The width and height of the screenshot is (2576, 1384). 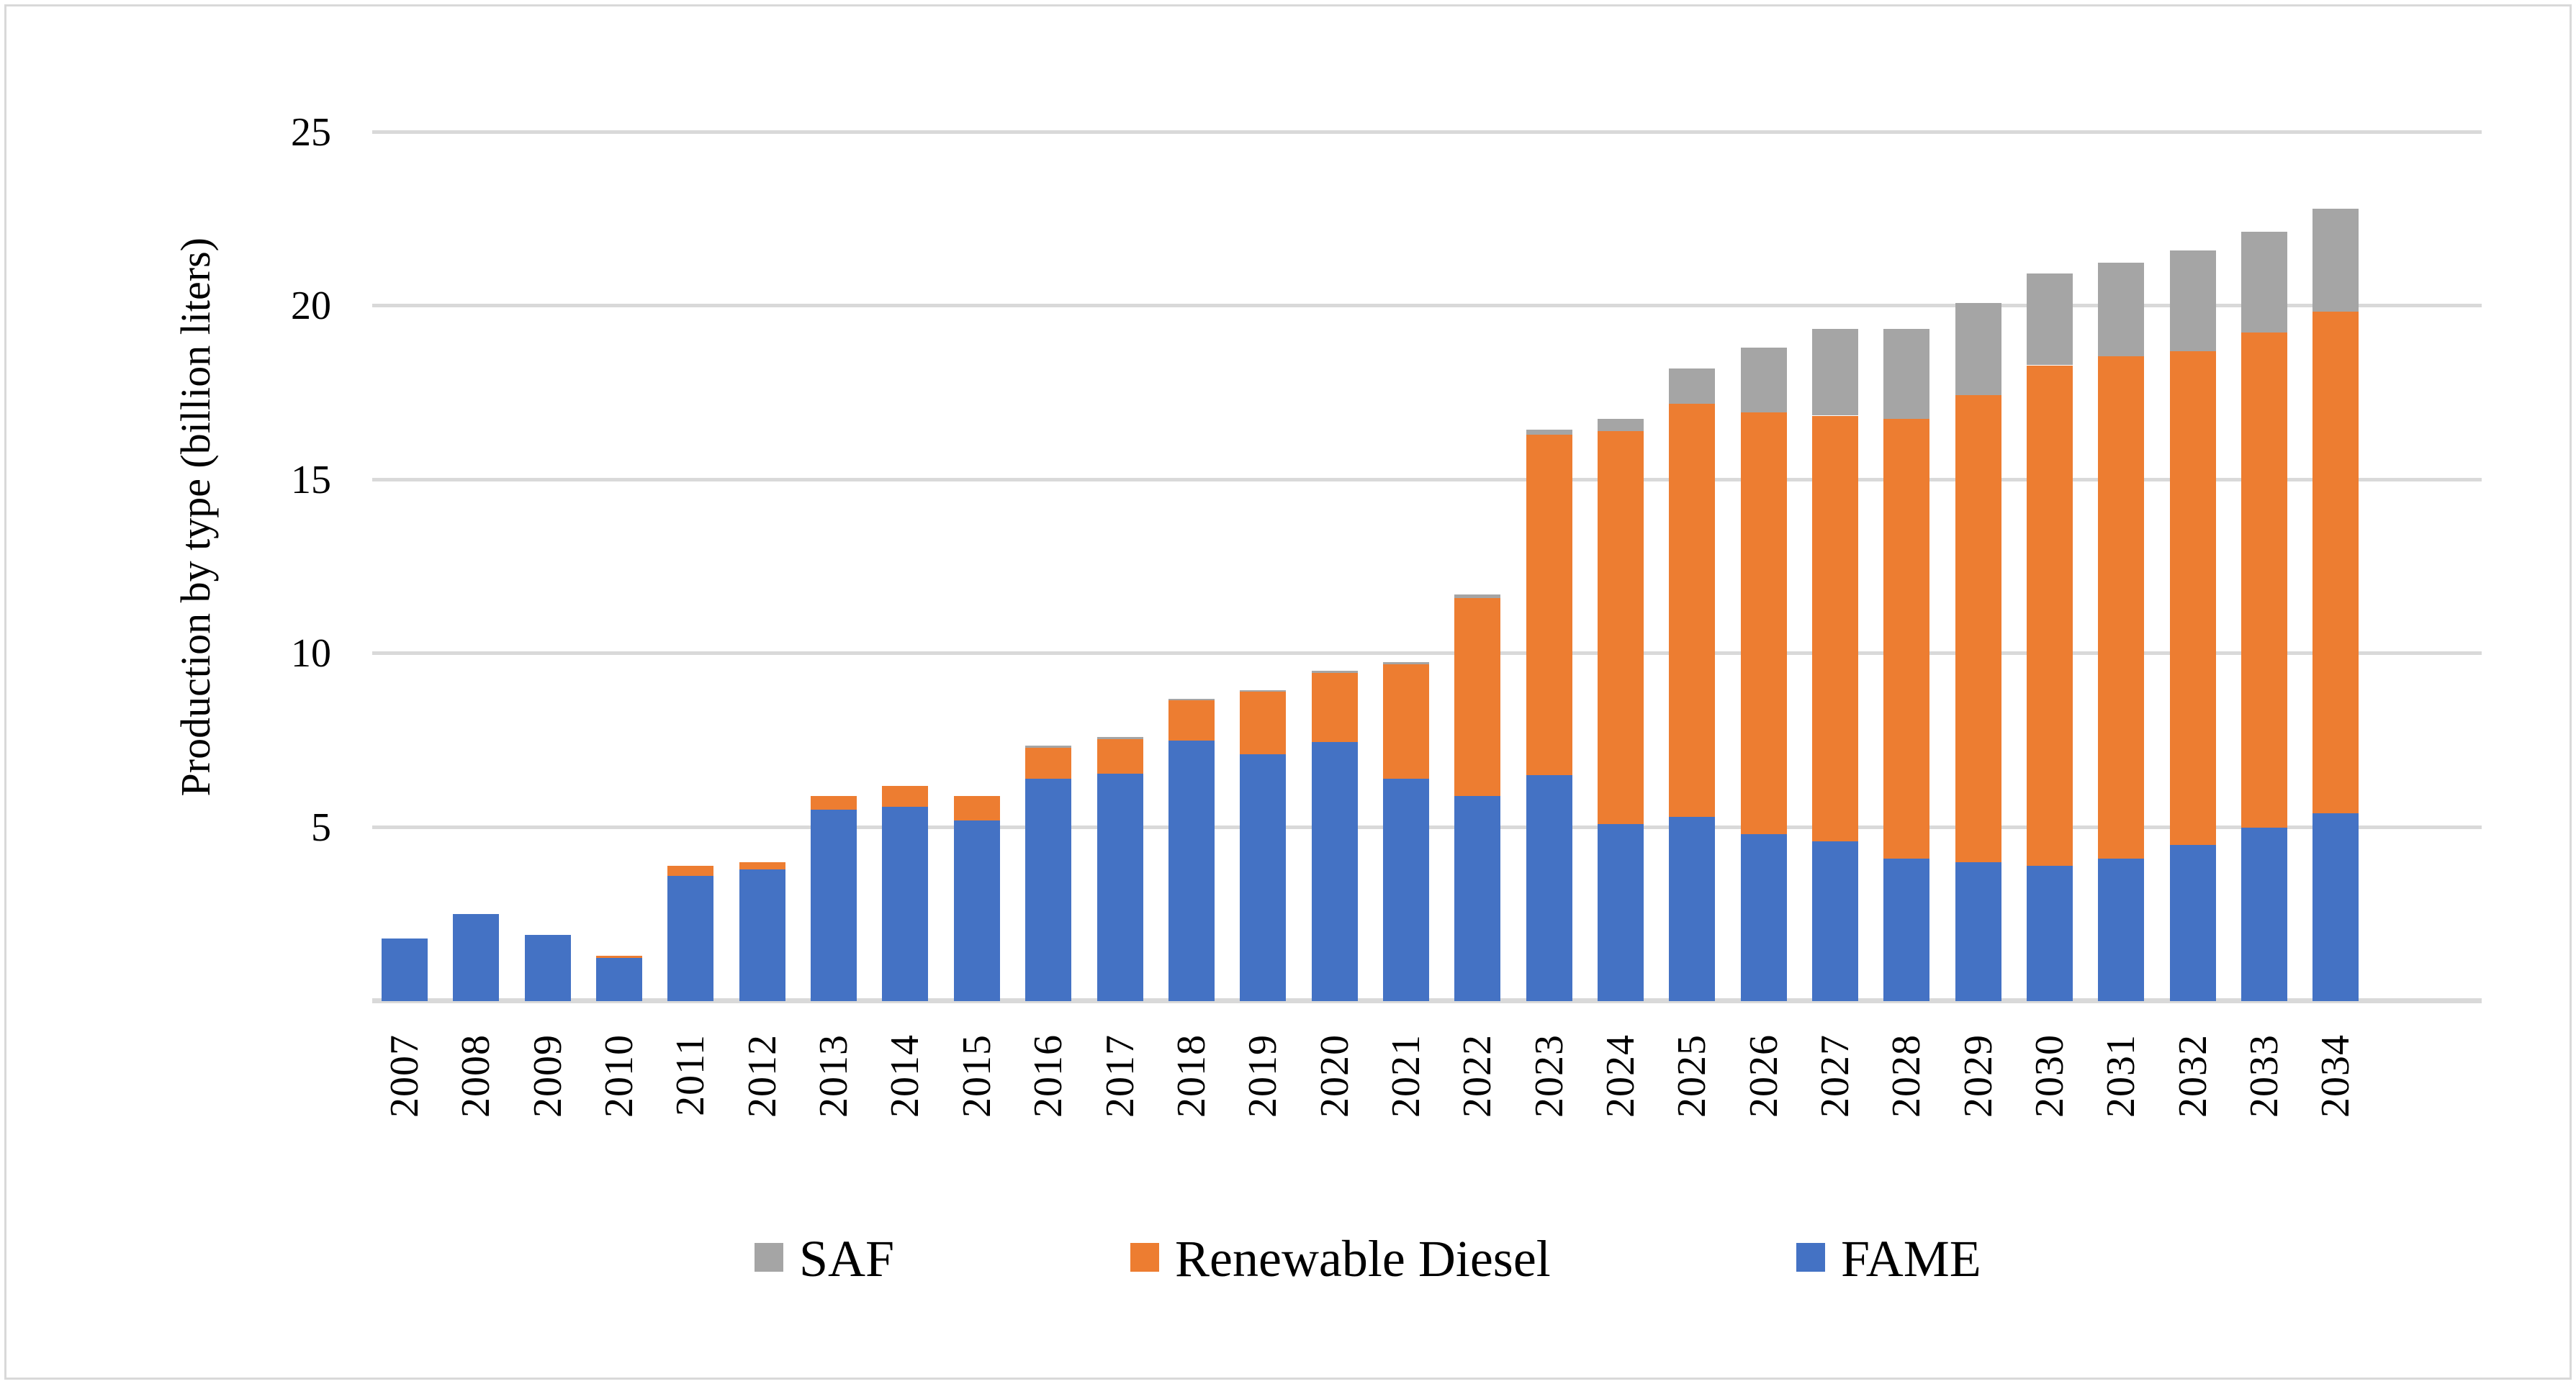 I want to click on legend-label-renewable-diesel: Renewable Diesel, so click(x=1363, y=1259).